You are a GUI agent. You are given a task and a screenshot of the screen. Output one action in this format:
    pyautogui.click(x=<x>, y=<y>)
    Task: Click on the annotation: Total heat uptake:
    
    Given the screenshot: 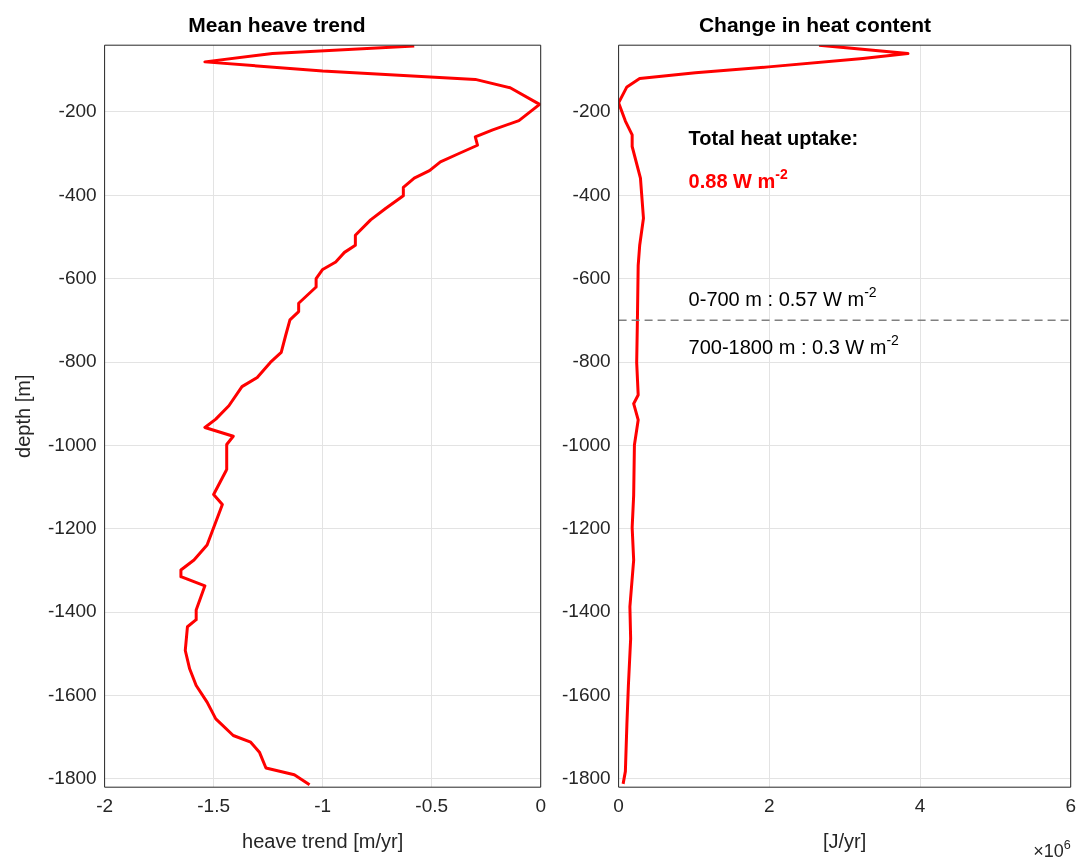 What is the action you would take?
    pyautogui.click(x=773, y=138)
    